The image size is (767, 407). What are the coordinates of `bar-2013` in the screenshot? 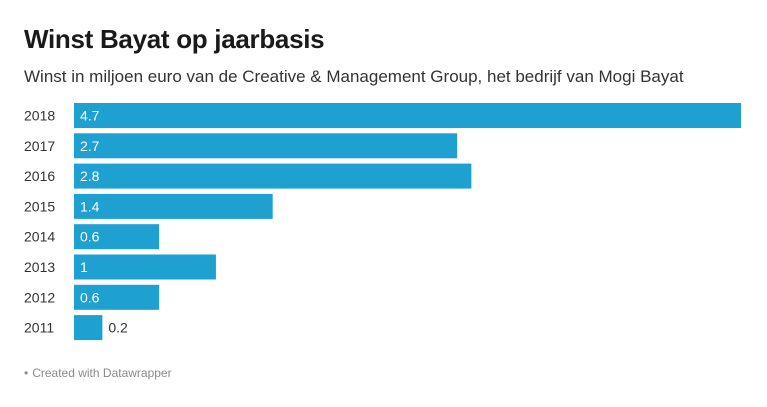 It's located at (145, 267).